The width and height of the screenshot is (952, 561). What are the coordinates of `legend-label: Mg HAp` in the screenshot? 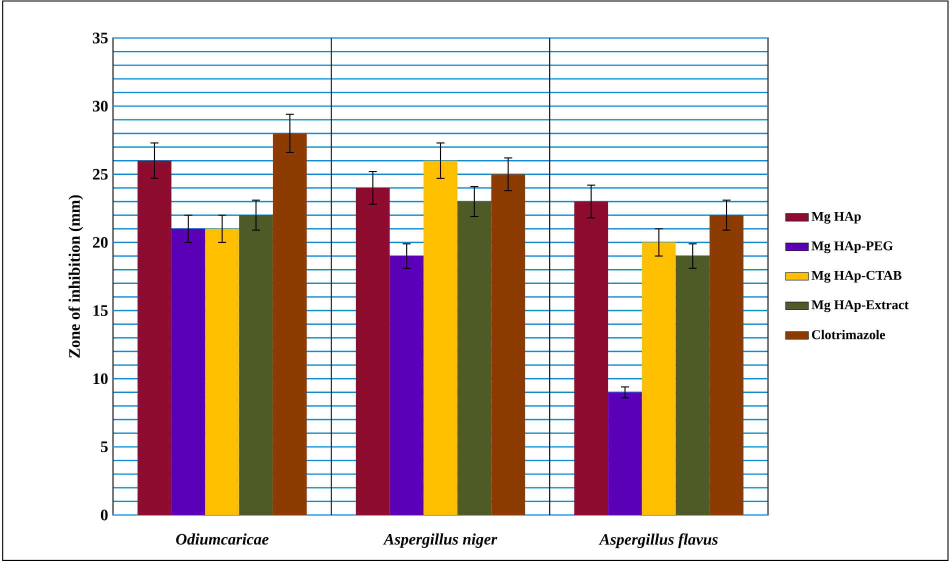 It's located at (836, 218).